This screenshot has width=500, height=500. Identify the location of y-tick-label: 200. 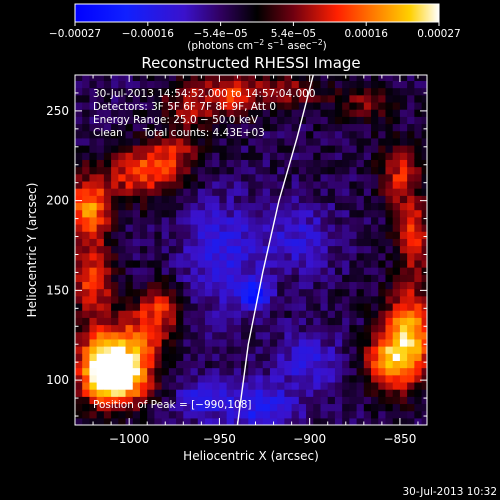
(57, 201).